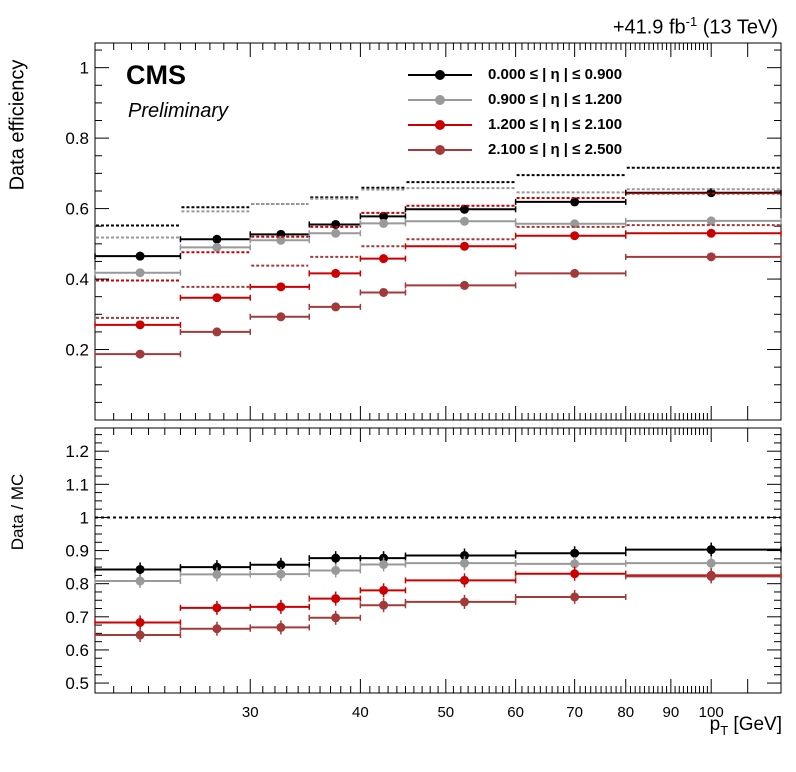 The image size is (796, 772). Describe the element at coordinates (625, 712) in the screenshot. I see `x-tick-label: 80` at that location.